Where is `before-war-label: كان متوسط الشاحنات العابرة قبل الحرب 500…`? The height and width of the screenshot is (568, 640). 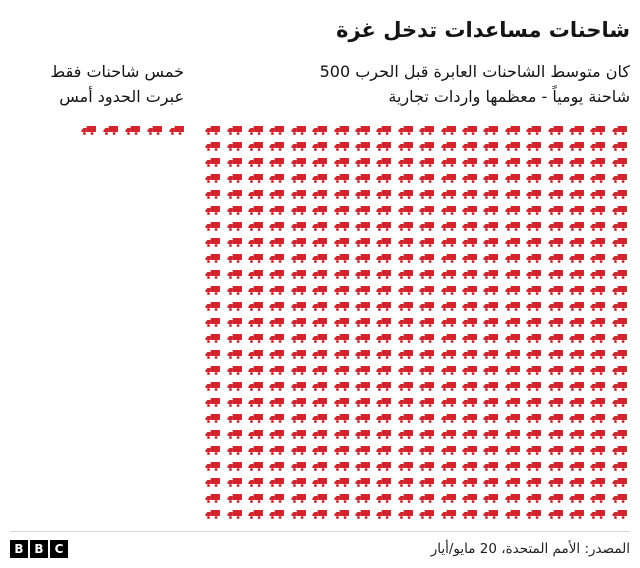 before-war-label: كان متوسط الشاحنات العابرة قبل الحرب 500… is located at coordinates (416, 85).